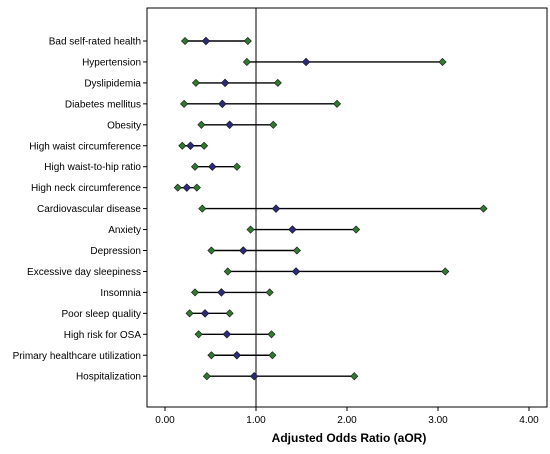 Image resolution: width=550 pixels, height=454 pixels. Describe the element at coordinates (102, 314) in the screenshot. I see `category-label: Poor sleep quality` at that location.